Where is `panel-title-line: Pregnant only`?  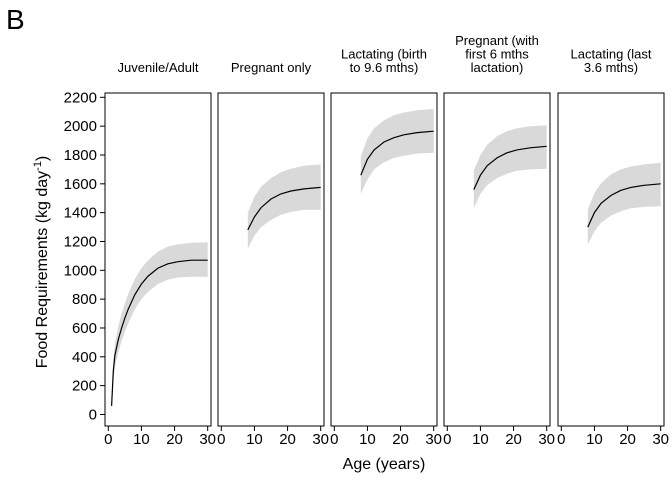 panel-title-line: Pregnant only is located at coordinates (271, 67).